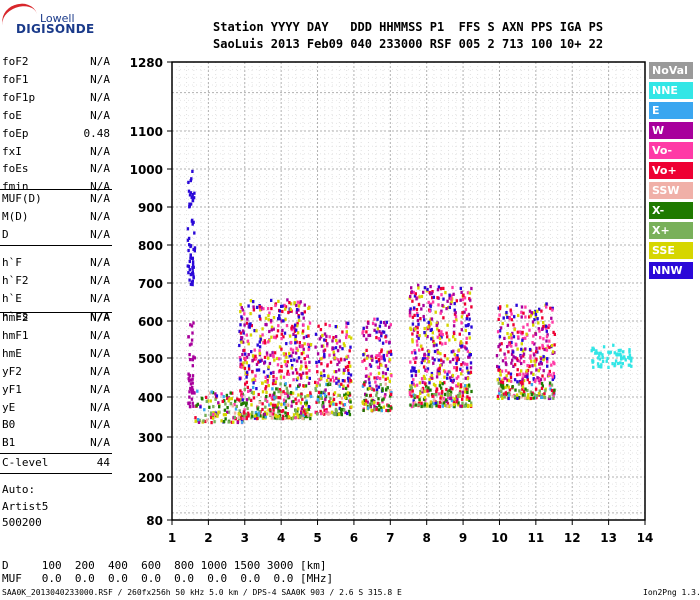 The width and height of the screenshot is (700, 600). I want to click on param-row-hf: h`F N/A, so click(56, 262).